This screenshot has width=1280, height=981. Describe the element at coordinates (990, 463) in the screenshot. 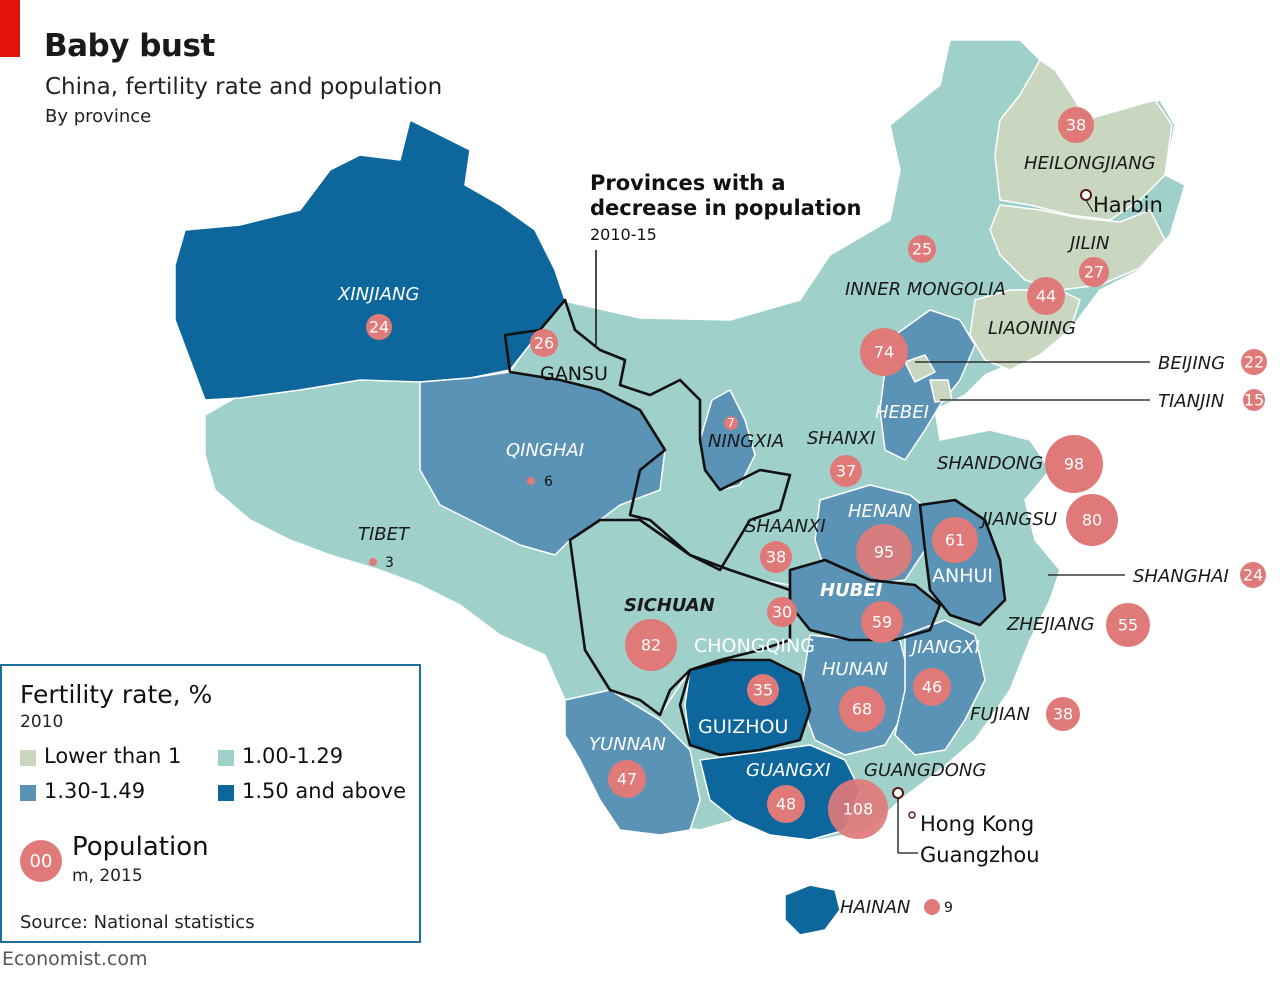

I see `label-shandong: SHANDONG` at that location.